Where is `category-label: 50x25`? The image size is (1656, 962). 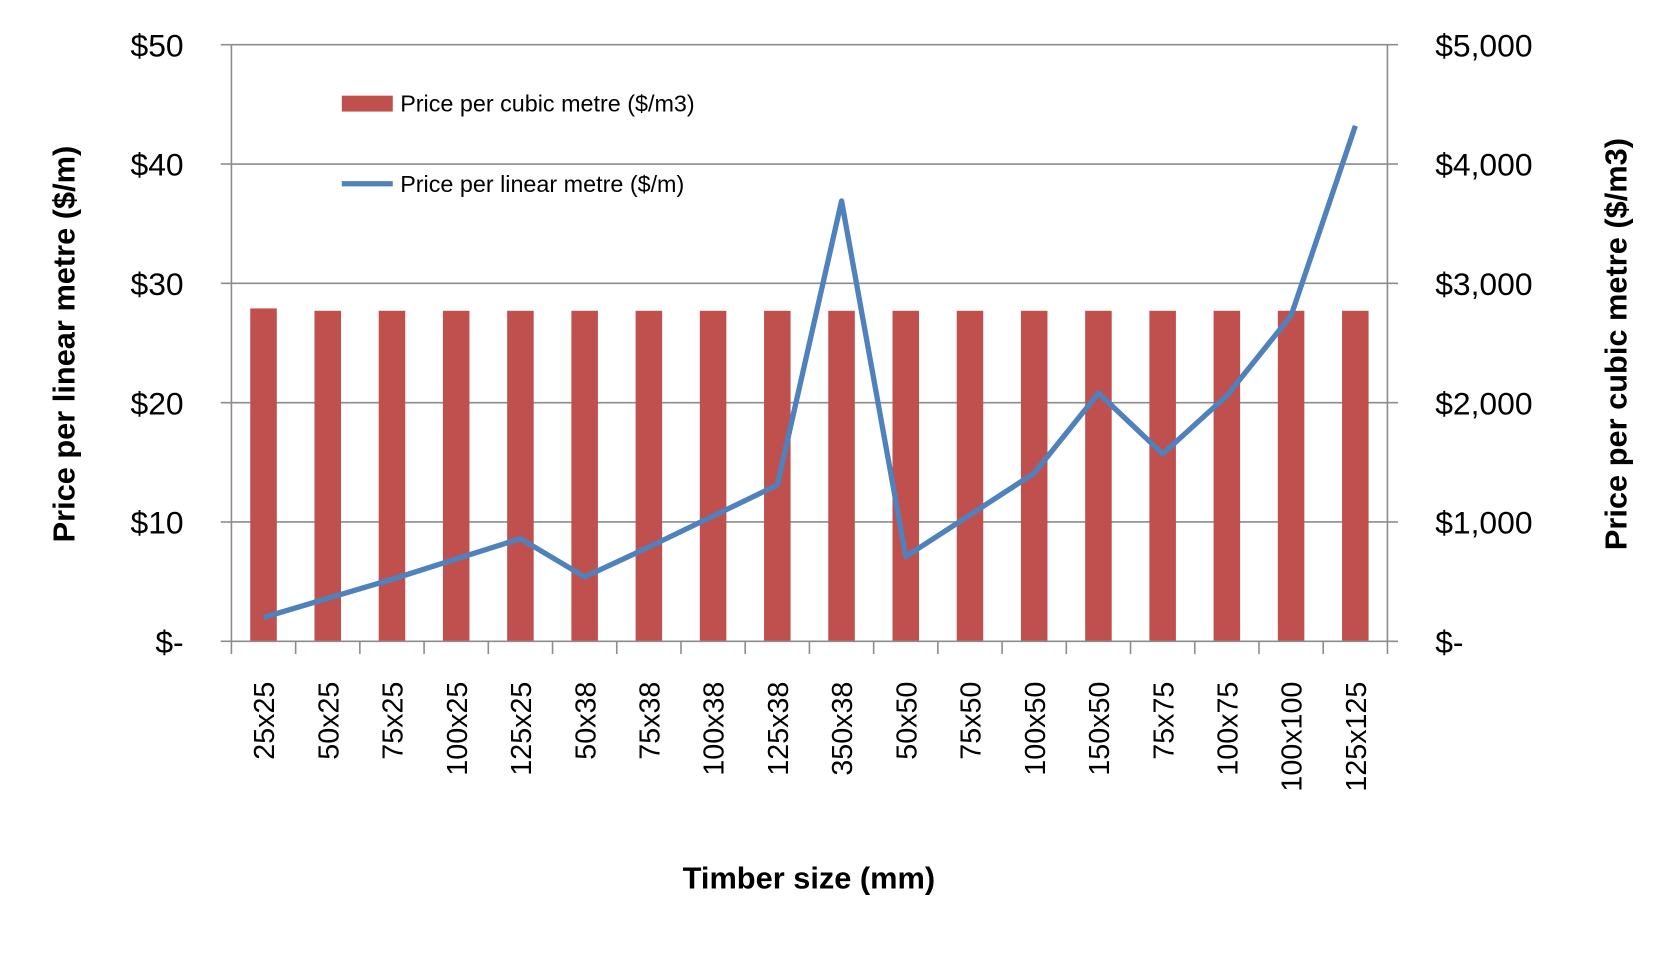 category-label: 50x25 is located at coordinates (329, 721).